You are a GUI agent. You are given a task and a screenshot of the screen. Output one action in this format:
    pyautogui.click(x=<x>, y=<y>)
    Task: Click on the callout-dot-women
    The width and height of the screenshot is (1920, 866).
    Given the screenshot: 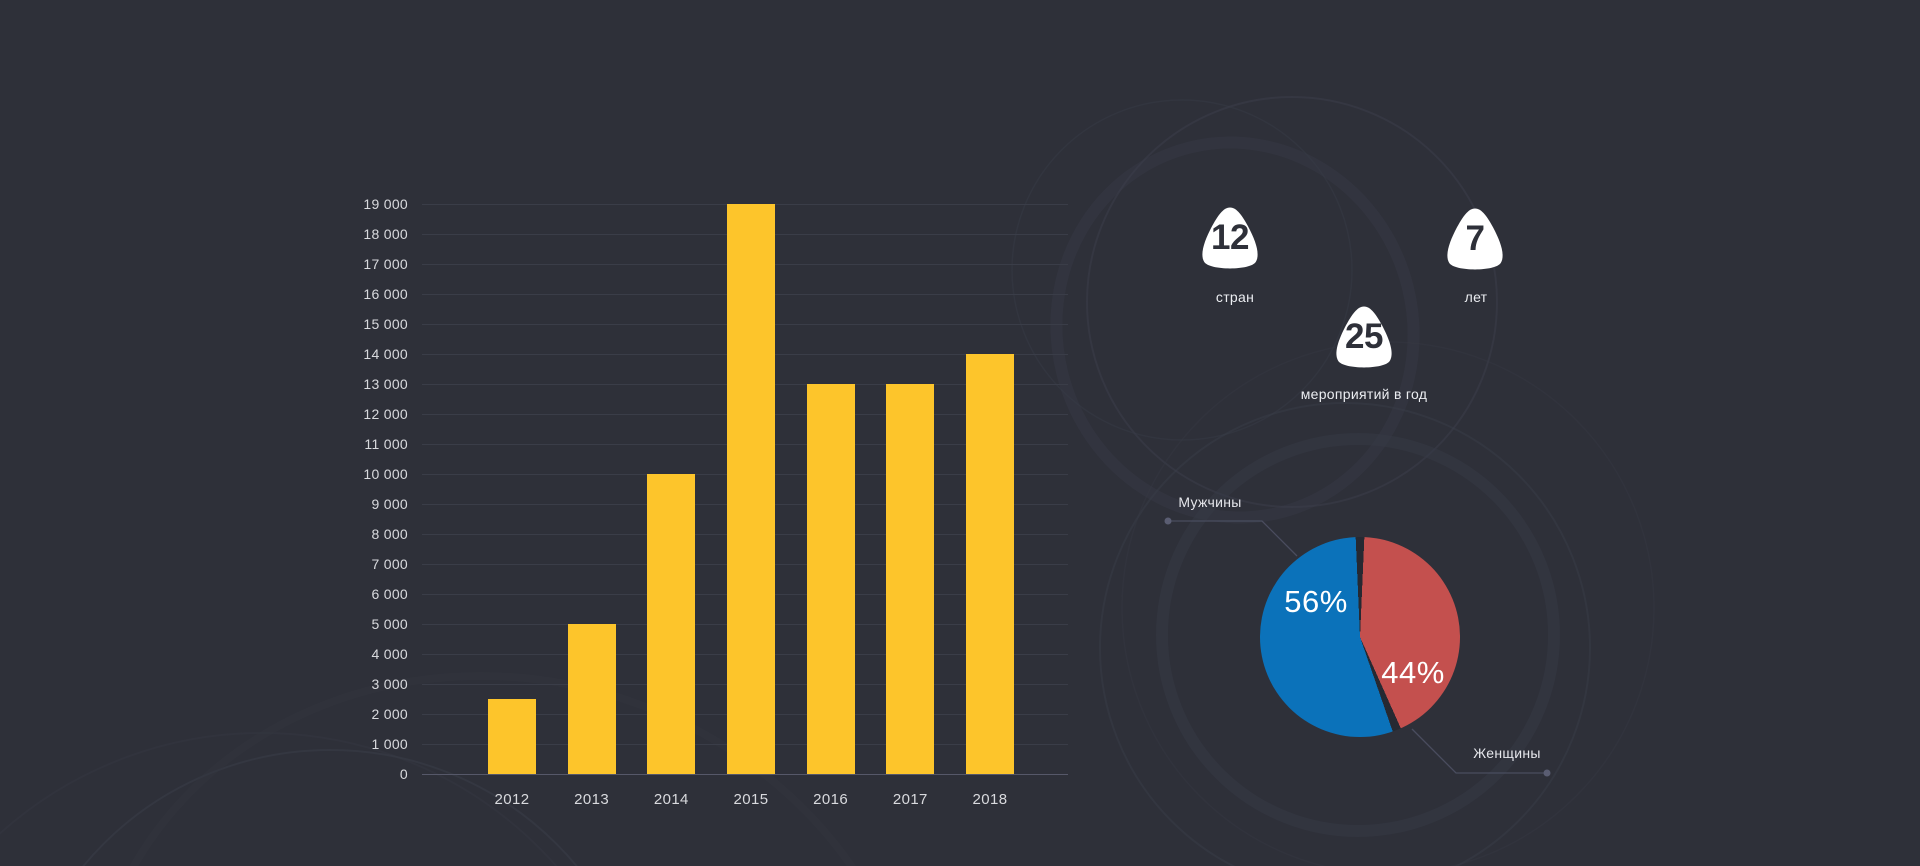 What is the action you would take?
    pyautogui.click(x=1547, y=773)
    